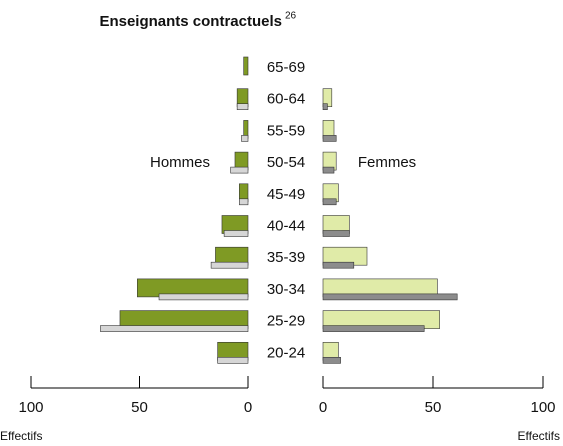 This screenshot has width=563, height=446. Describe the element at coordinates (387, 162) in the screenshot. I see `group-label: Femmes` at that location.